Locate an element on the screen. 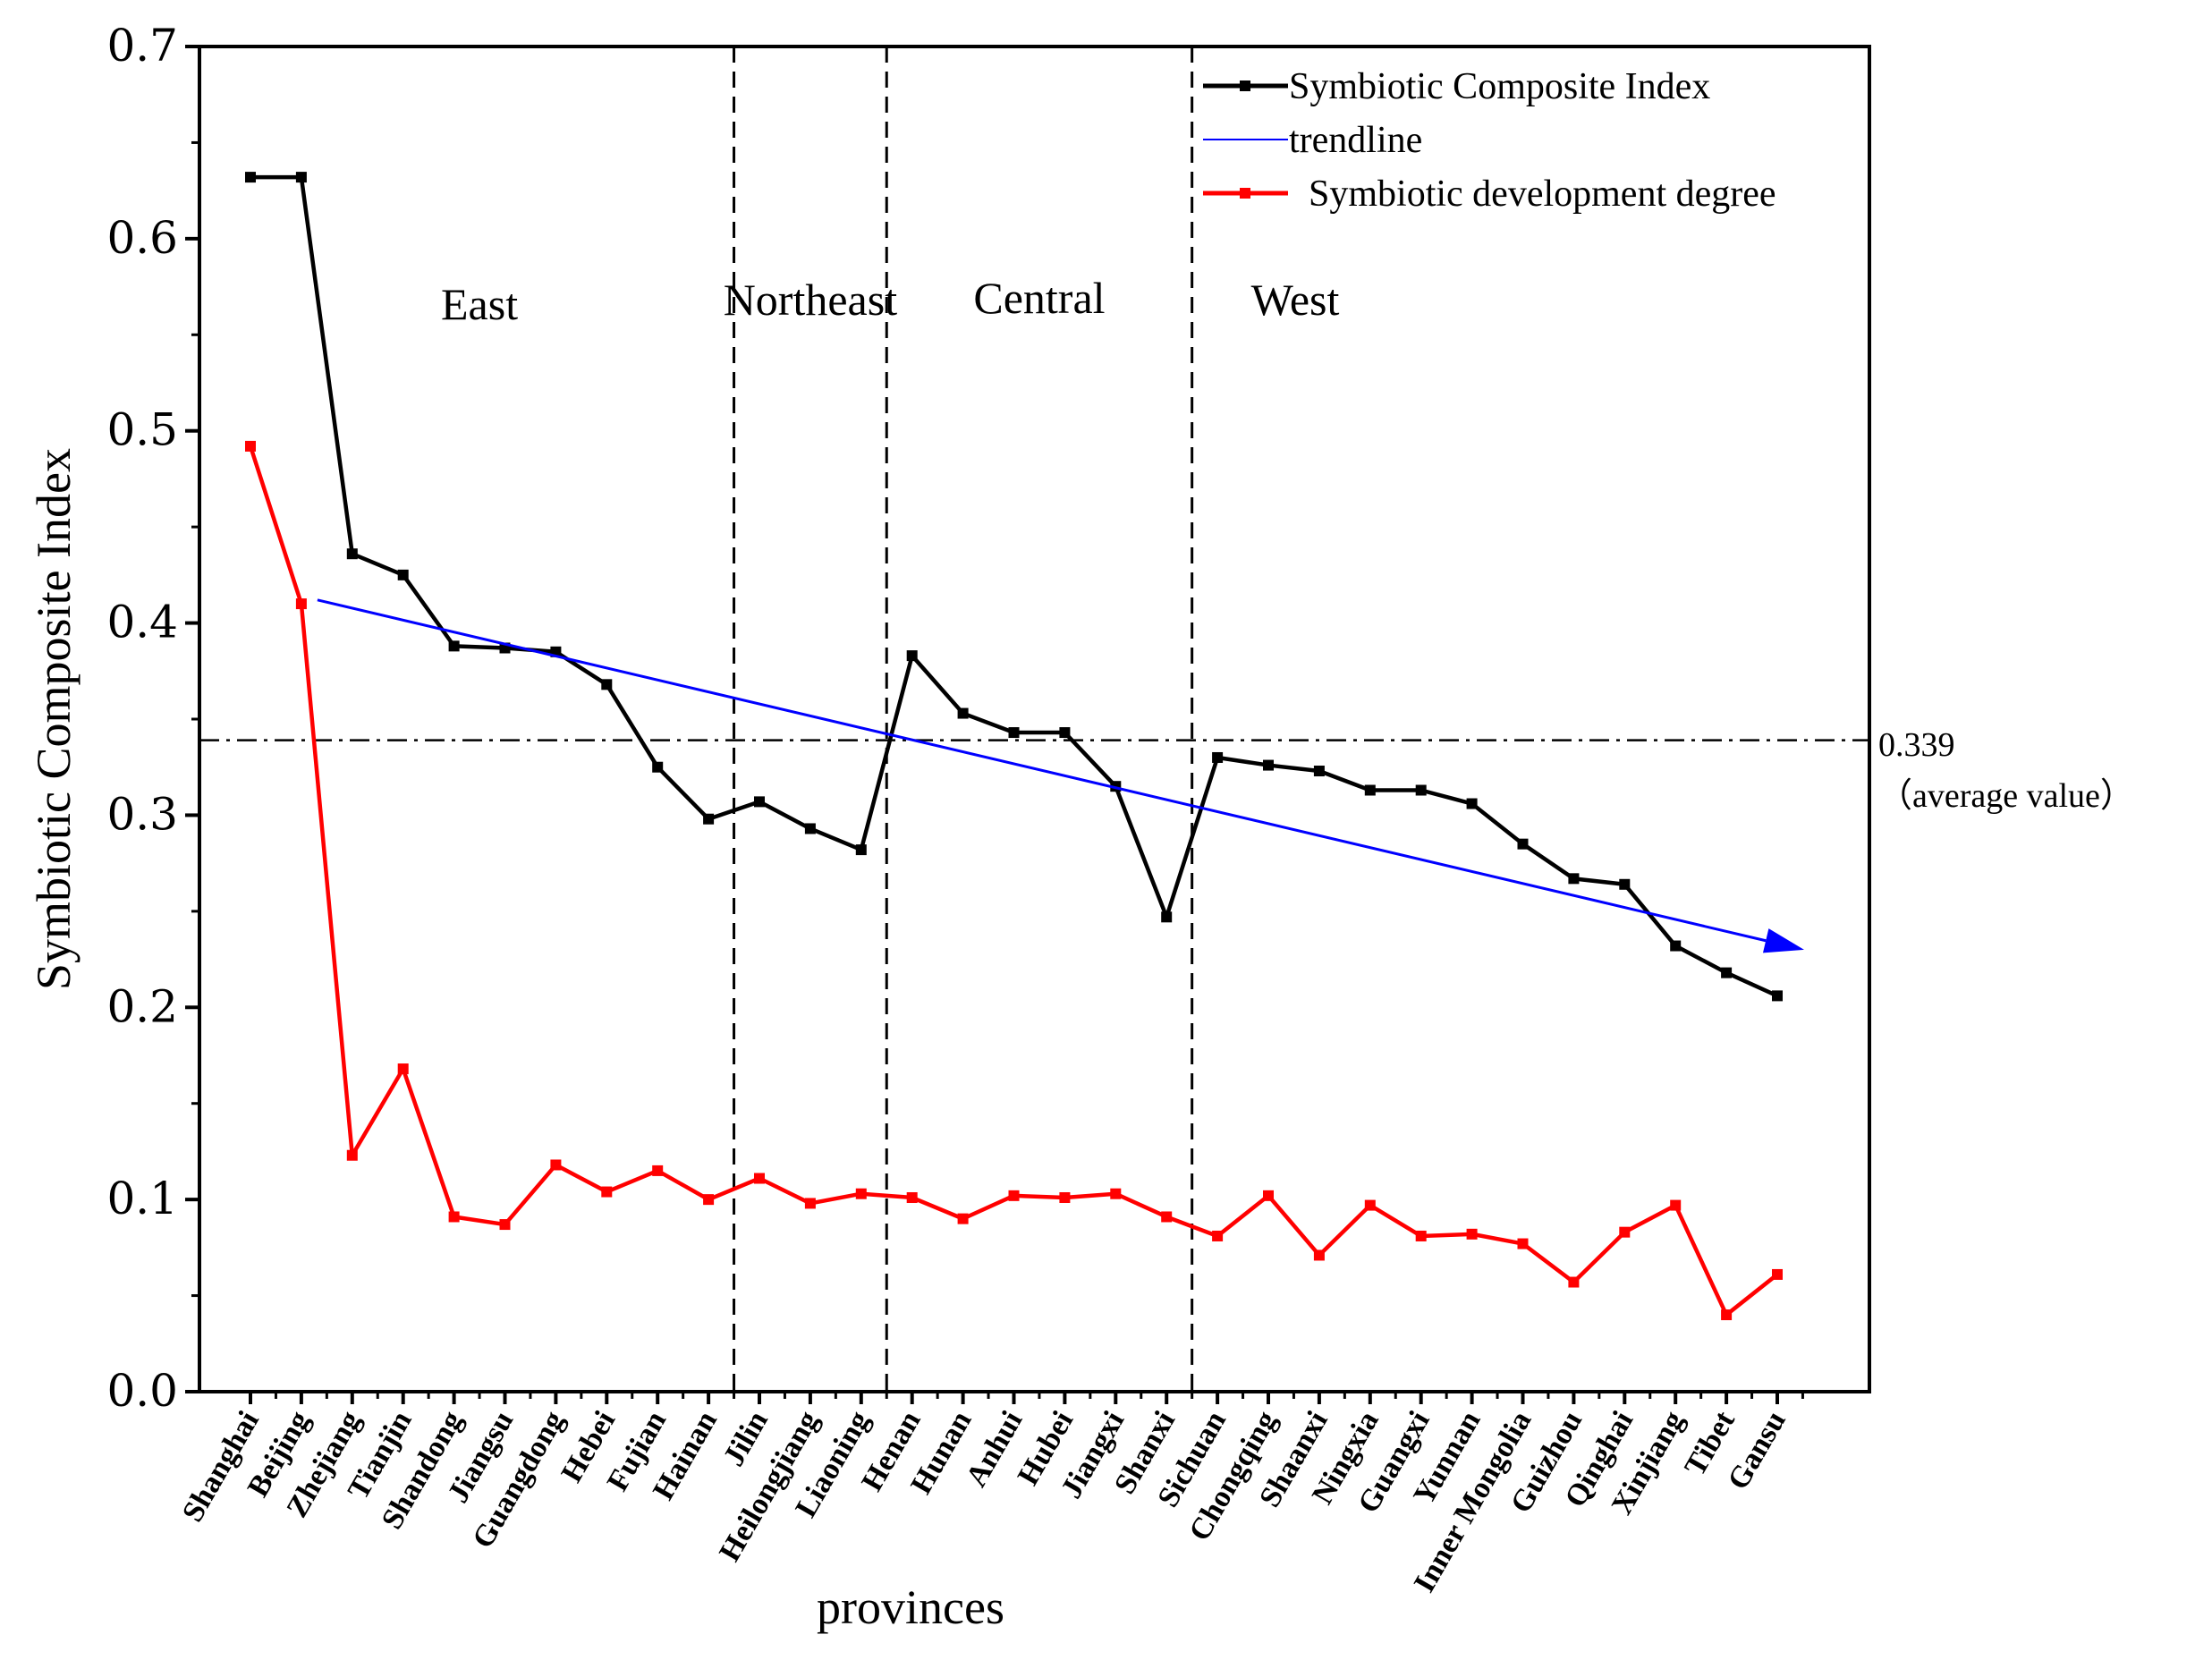 This screenshot has height=1677, width=2212. legend-marker-development is located at coordinates (1245, 193).